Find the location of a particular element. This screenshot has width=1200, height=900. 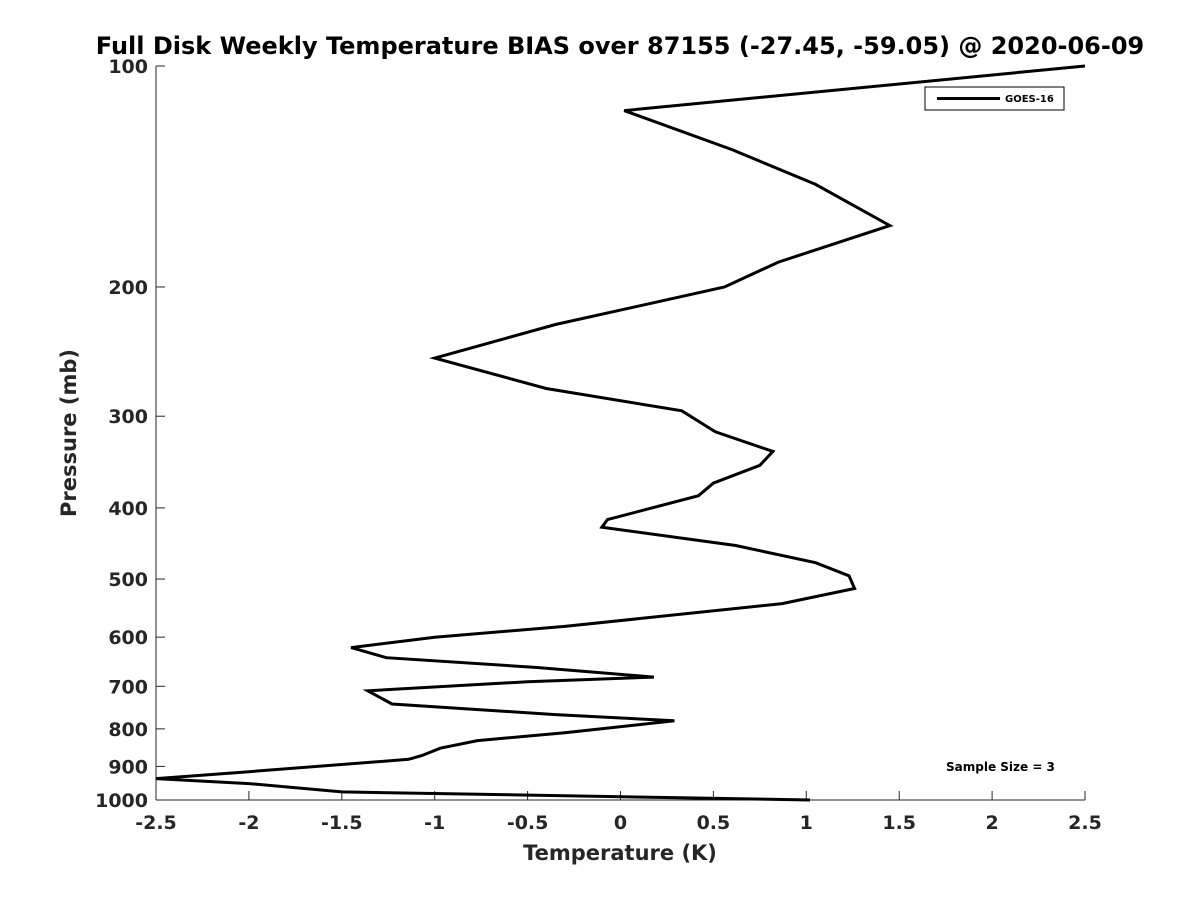

legend-label-goes-16: GOES-16 is located at coordinates (1029, 99).